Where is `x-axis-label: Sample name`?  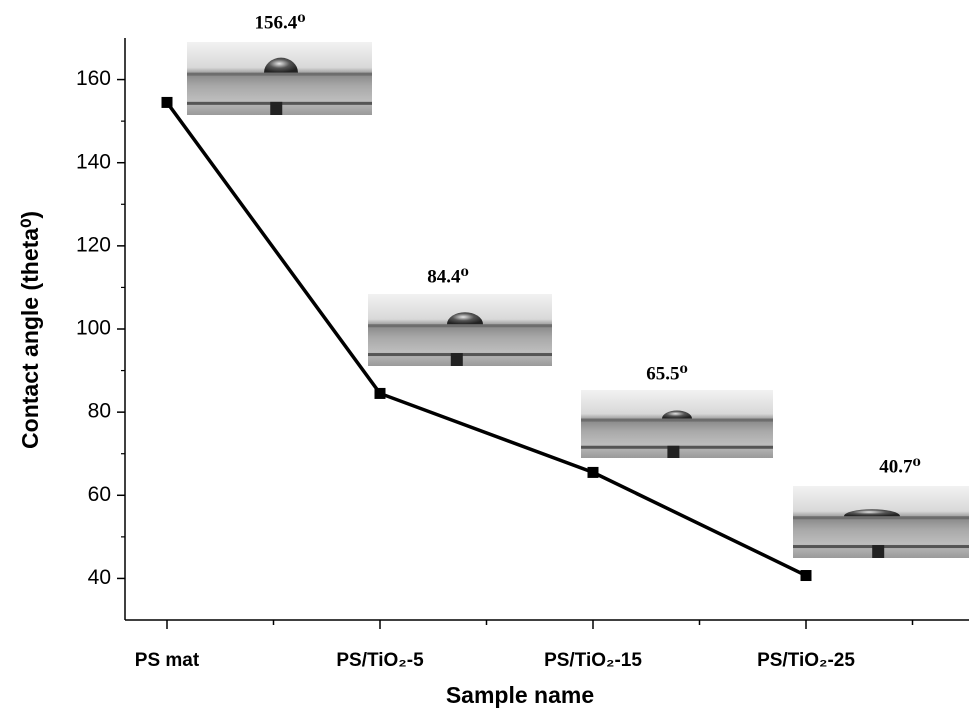 x-axis-label: Sample name is located at coordinates (520, 695).